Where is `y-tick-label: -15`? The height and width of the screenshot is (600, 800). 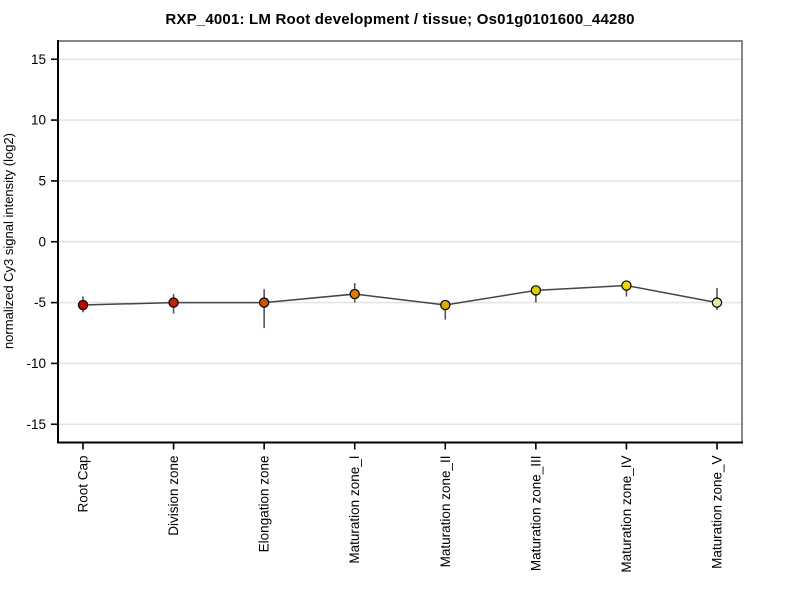 y-tick-label: -15 is located at coordinates (36, 424).